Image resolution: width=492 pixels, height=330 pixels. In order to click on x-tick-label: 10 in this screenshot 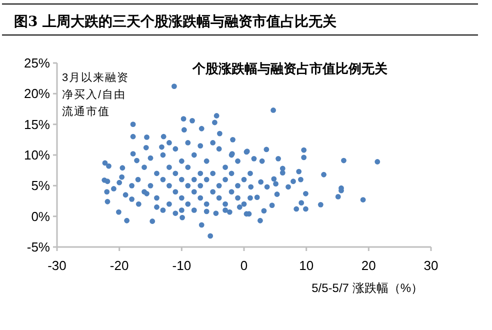, I will do `click(306, 265)`.